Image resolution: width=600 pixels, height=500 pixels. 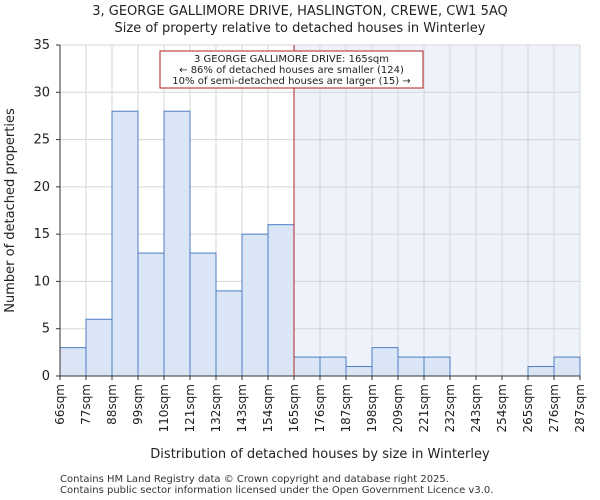 What do you see at coordinates (41, 92) in the screenshot?
I see `y-tick-label: 30` at bounding box center [41, 92].